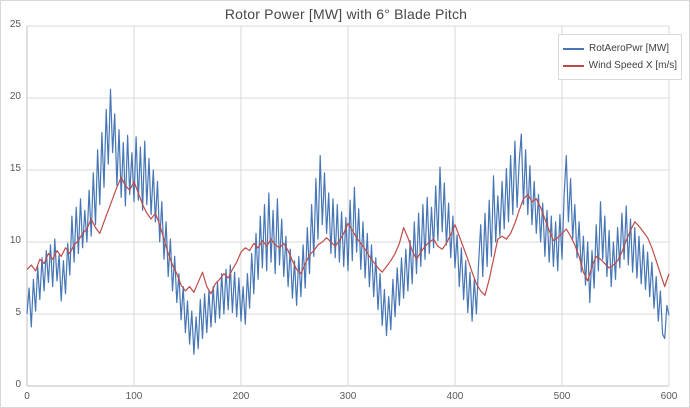  Describe the element at coordinates (134, 396) in the screenshot. I see `x-axis-tick-label: 100` at that location.